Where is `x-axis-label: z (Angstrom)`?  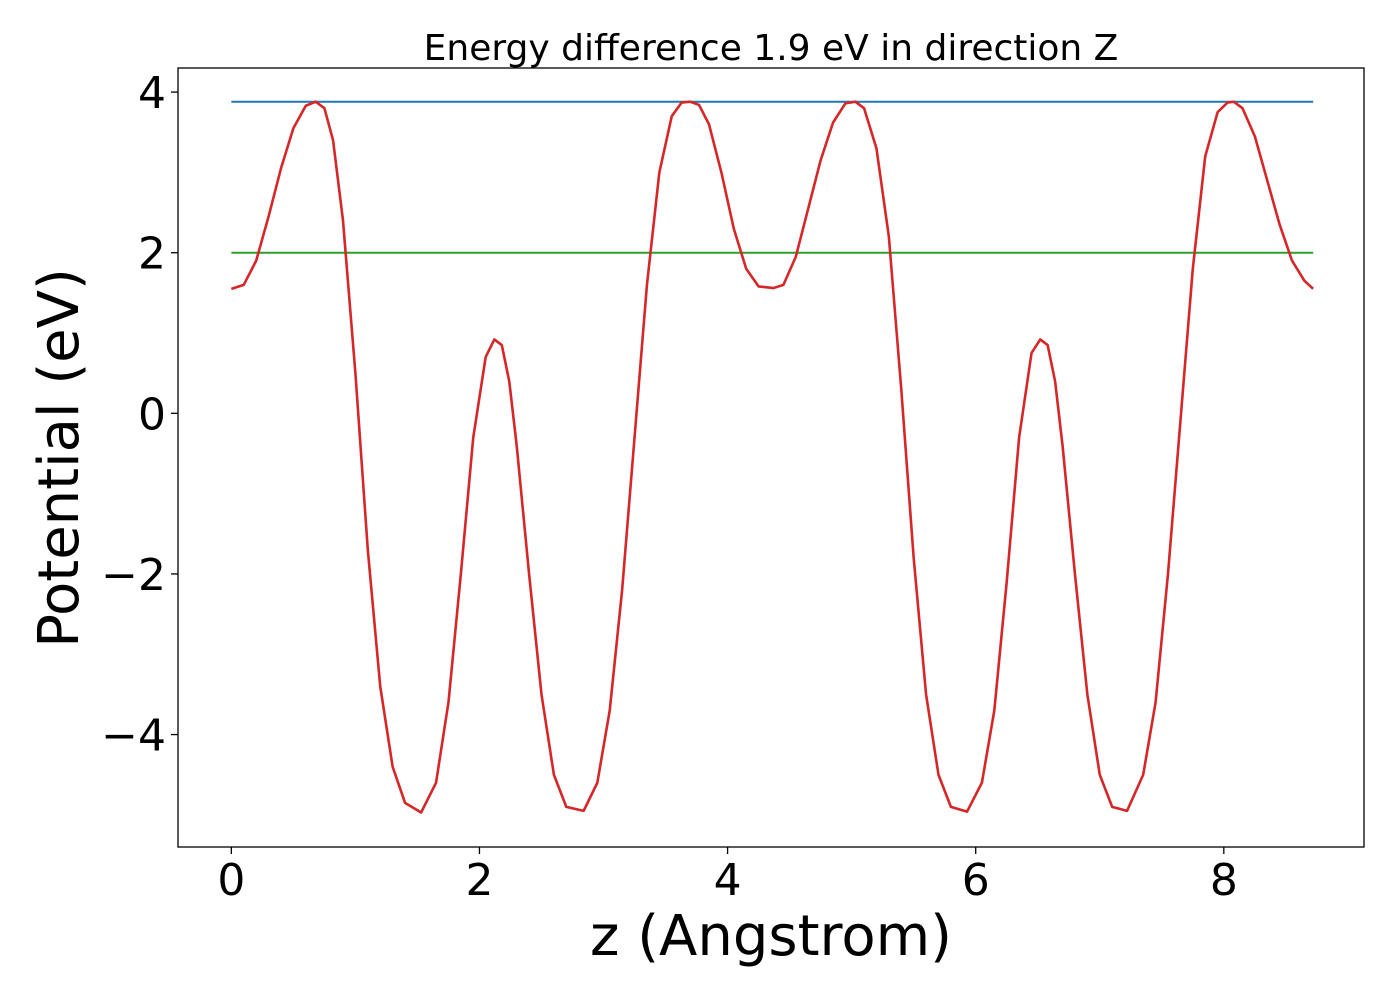 x-axis-label: z (Angstrom) is located at coordinates (771, 936).